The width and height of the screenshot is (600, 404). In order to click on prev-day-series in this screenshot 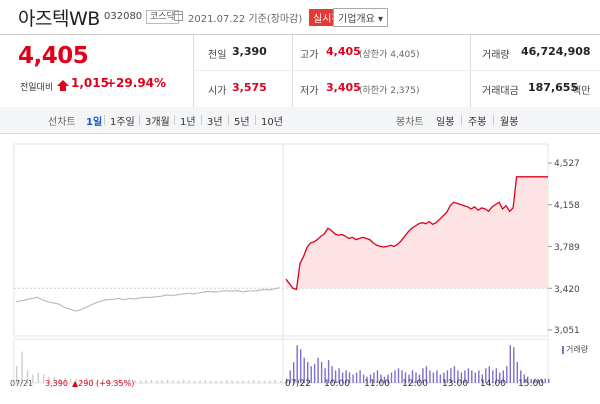, I will do `click(148, 299)`.